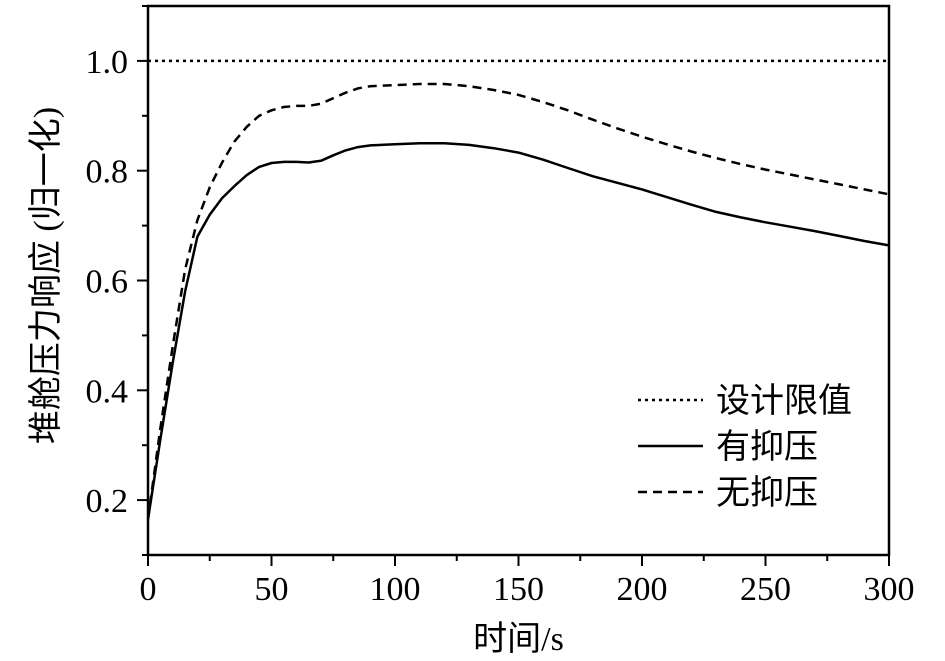 The image size is (945, 661). Describe the element at coordinates (767, 493) in the screenshot. I see `legend-label-3: 无抑压` at that location.